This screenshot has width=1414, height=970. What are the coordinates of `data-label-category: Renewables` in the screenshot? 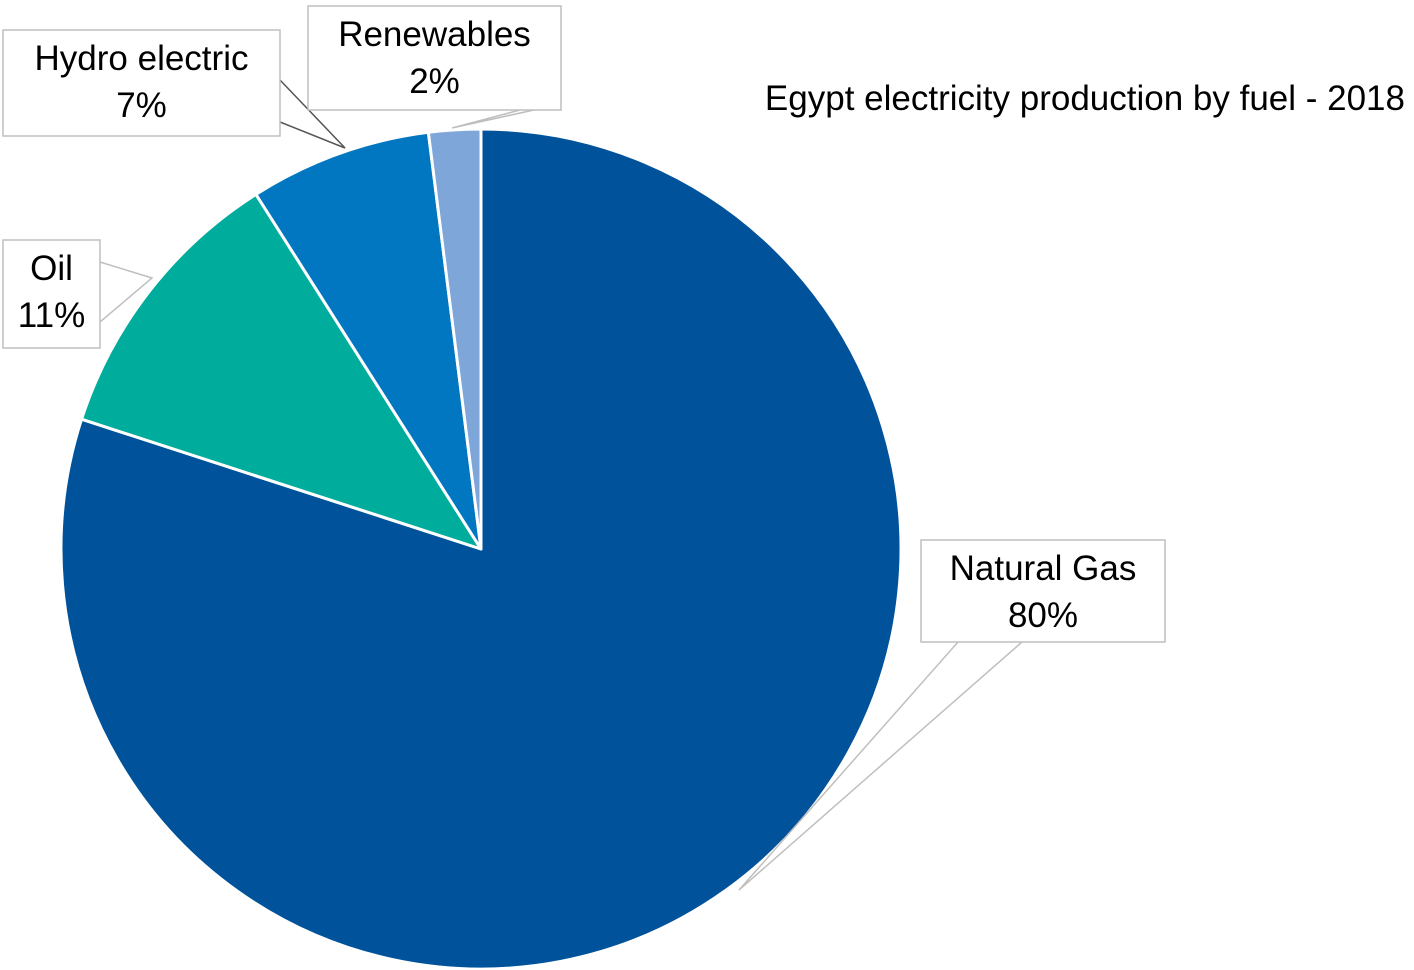 It's located at (434, 34).